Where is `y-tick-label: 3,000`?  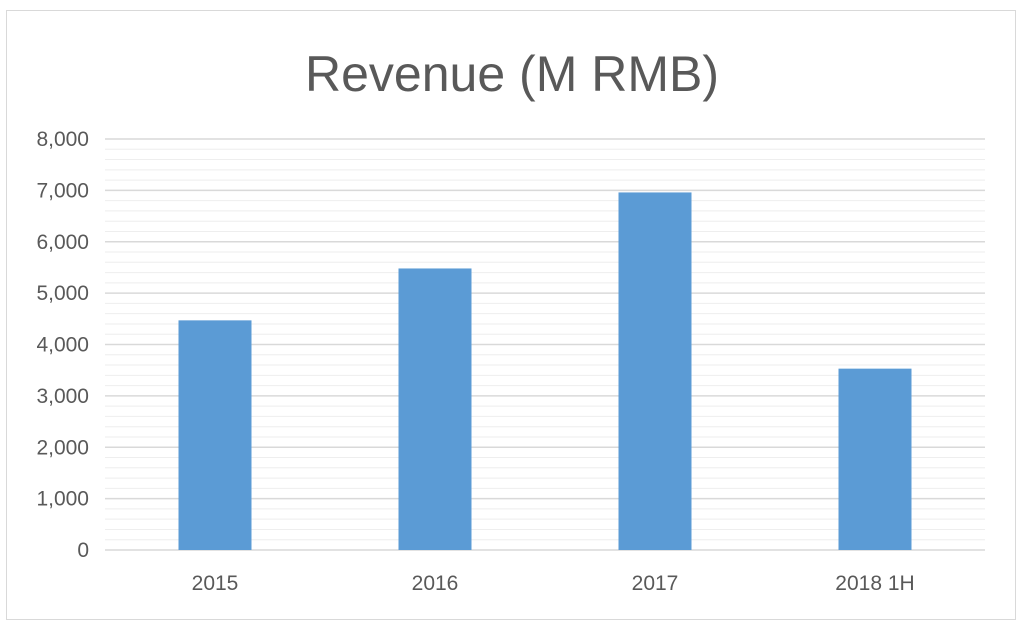
y-tick-label: 3,000 is located at coordinates (62, 396).